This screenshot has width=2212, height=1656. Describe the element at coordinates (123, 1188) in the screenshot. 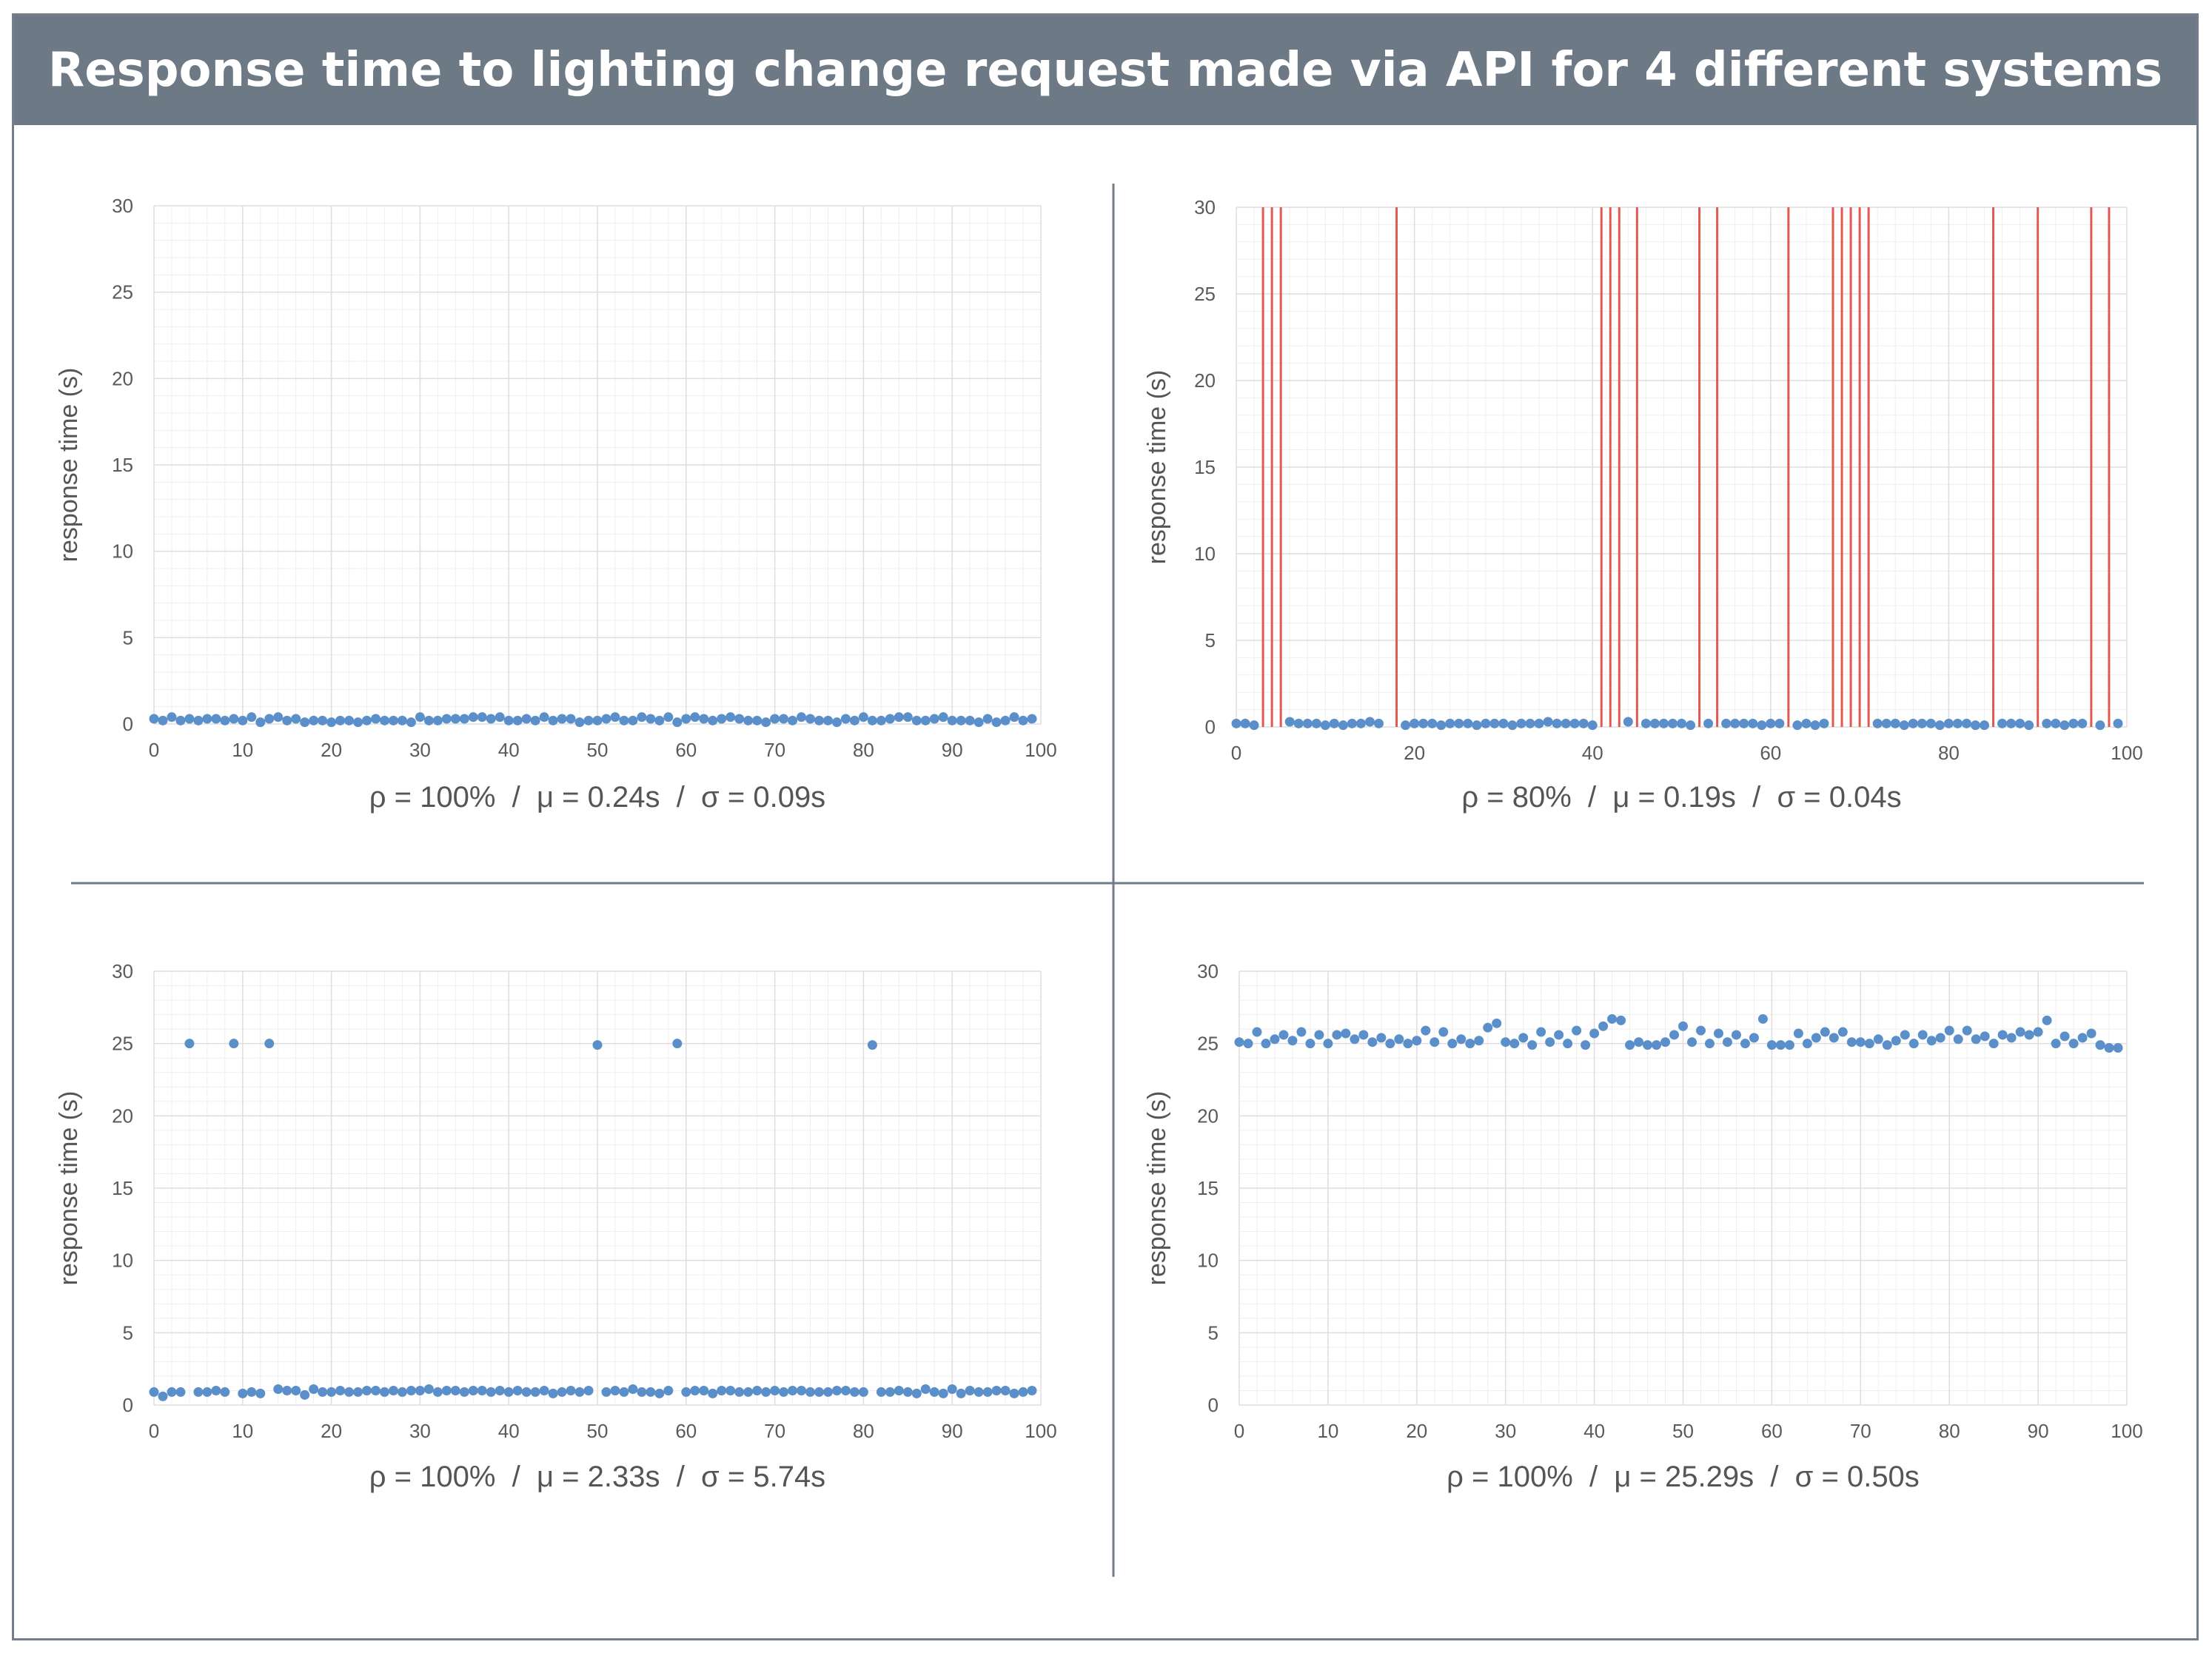

I see `y-tick-label: 15` at that location.